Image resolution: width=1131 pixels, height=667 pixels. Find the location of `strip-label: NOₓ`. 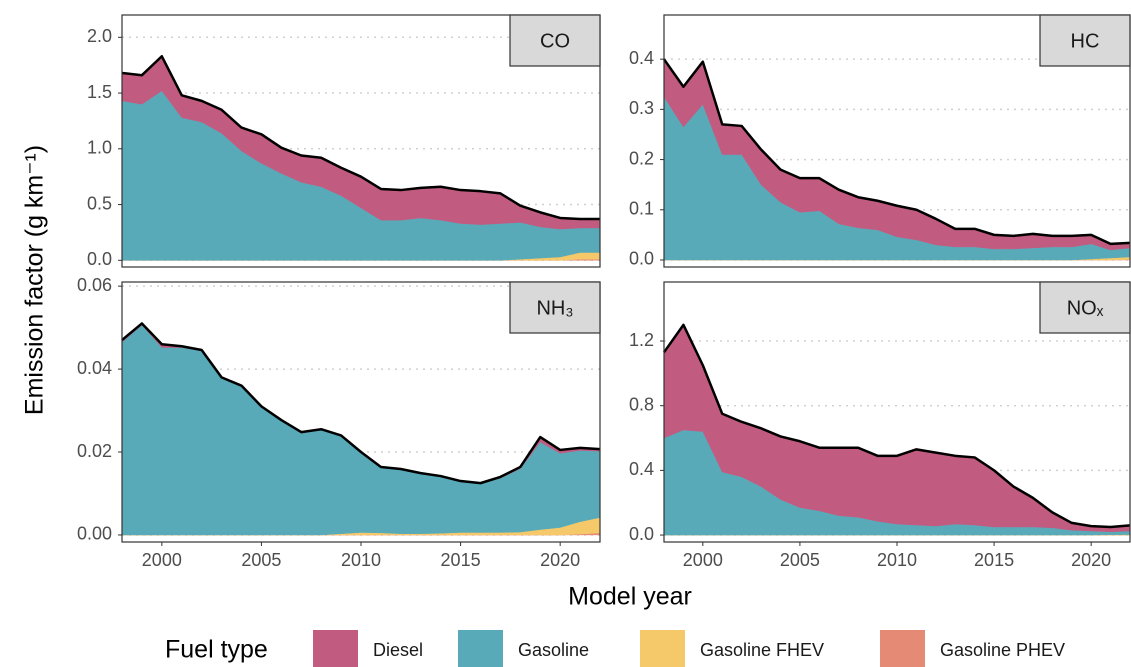

strip-label: NOₓ is located at coordinates (1085, 308).